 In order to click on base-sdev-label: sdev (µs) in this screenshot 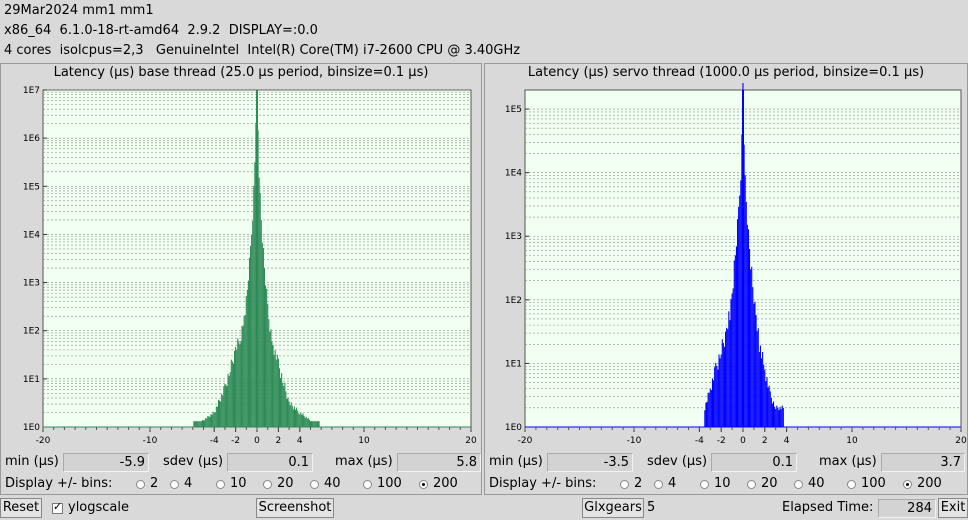, I will do `click(193, 461)`.